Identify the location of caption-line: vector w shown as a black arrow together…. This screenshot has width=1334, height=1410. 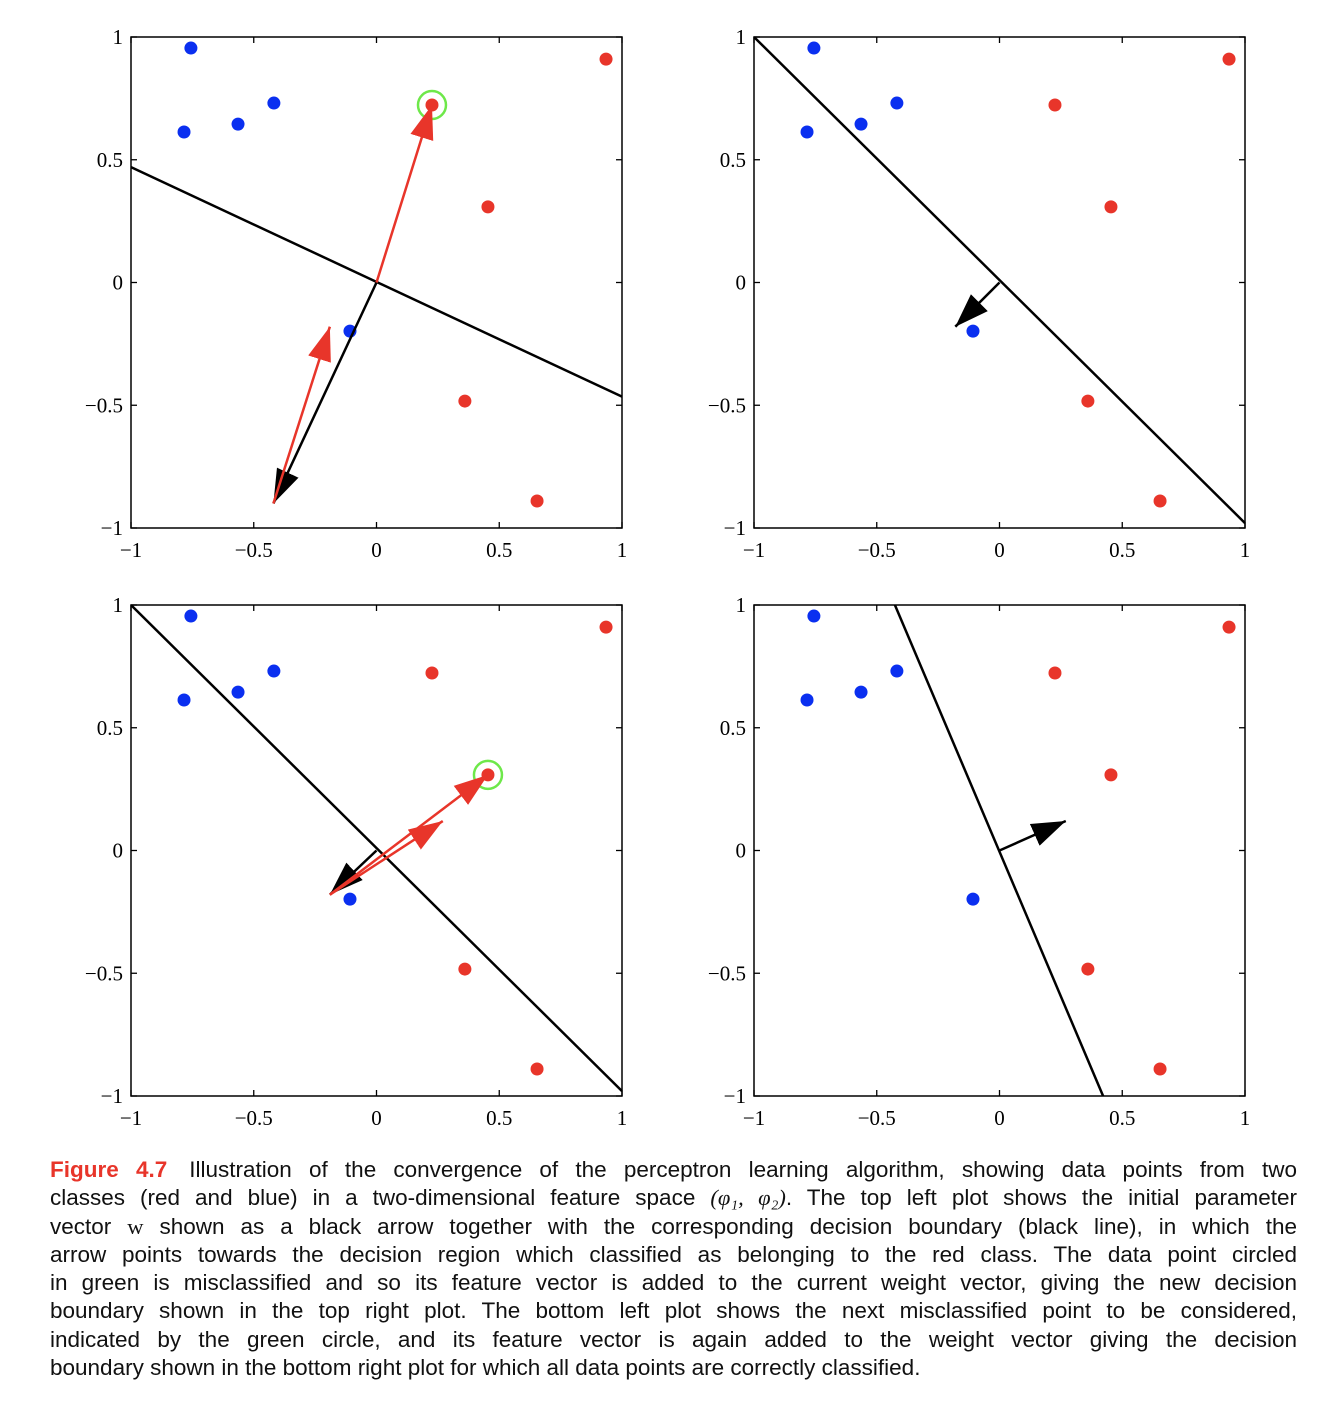
(673, 1227).